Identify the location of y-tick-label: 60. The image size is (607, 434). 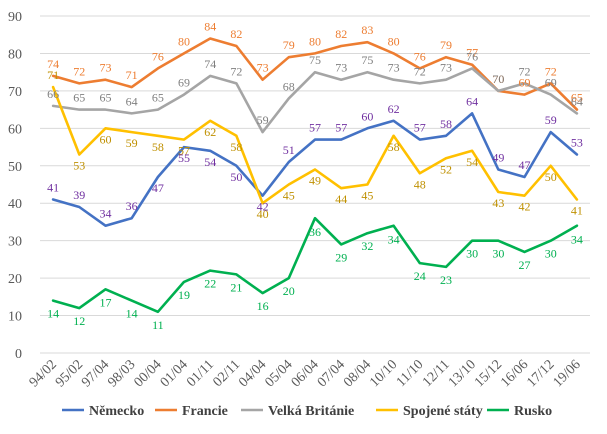
(15, 129).